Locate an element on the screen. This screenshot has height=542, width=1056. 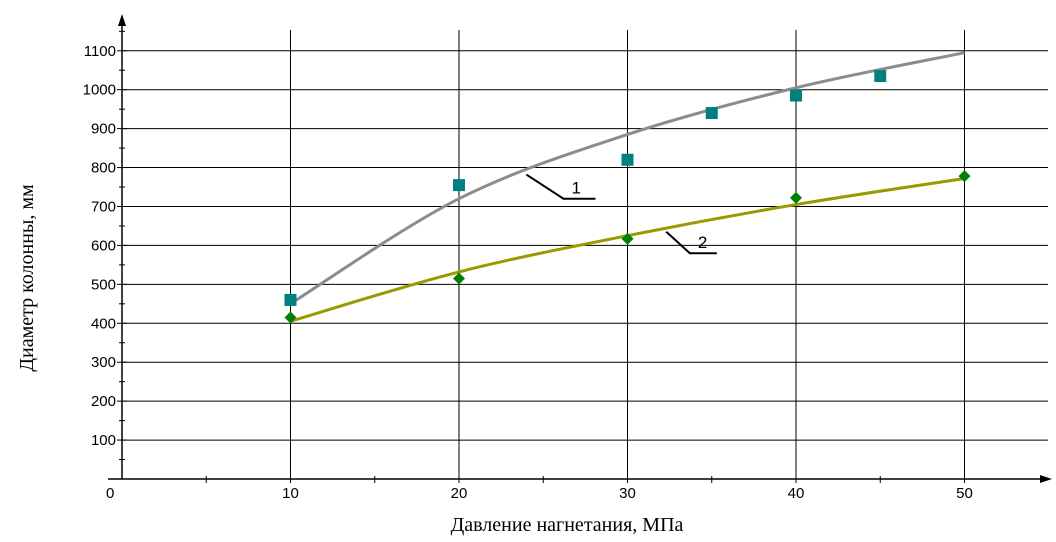
y-tick-label: 600 is located at coordinates (103, 245).